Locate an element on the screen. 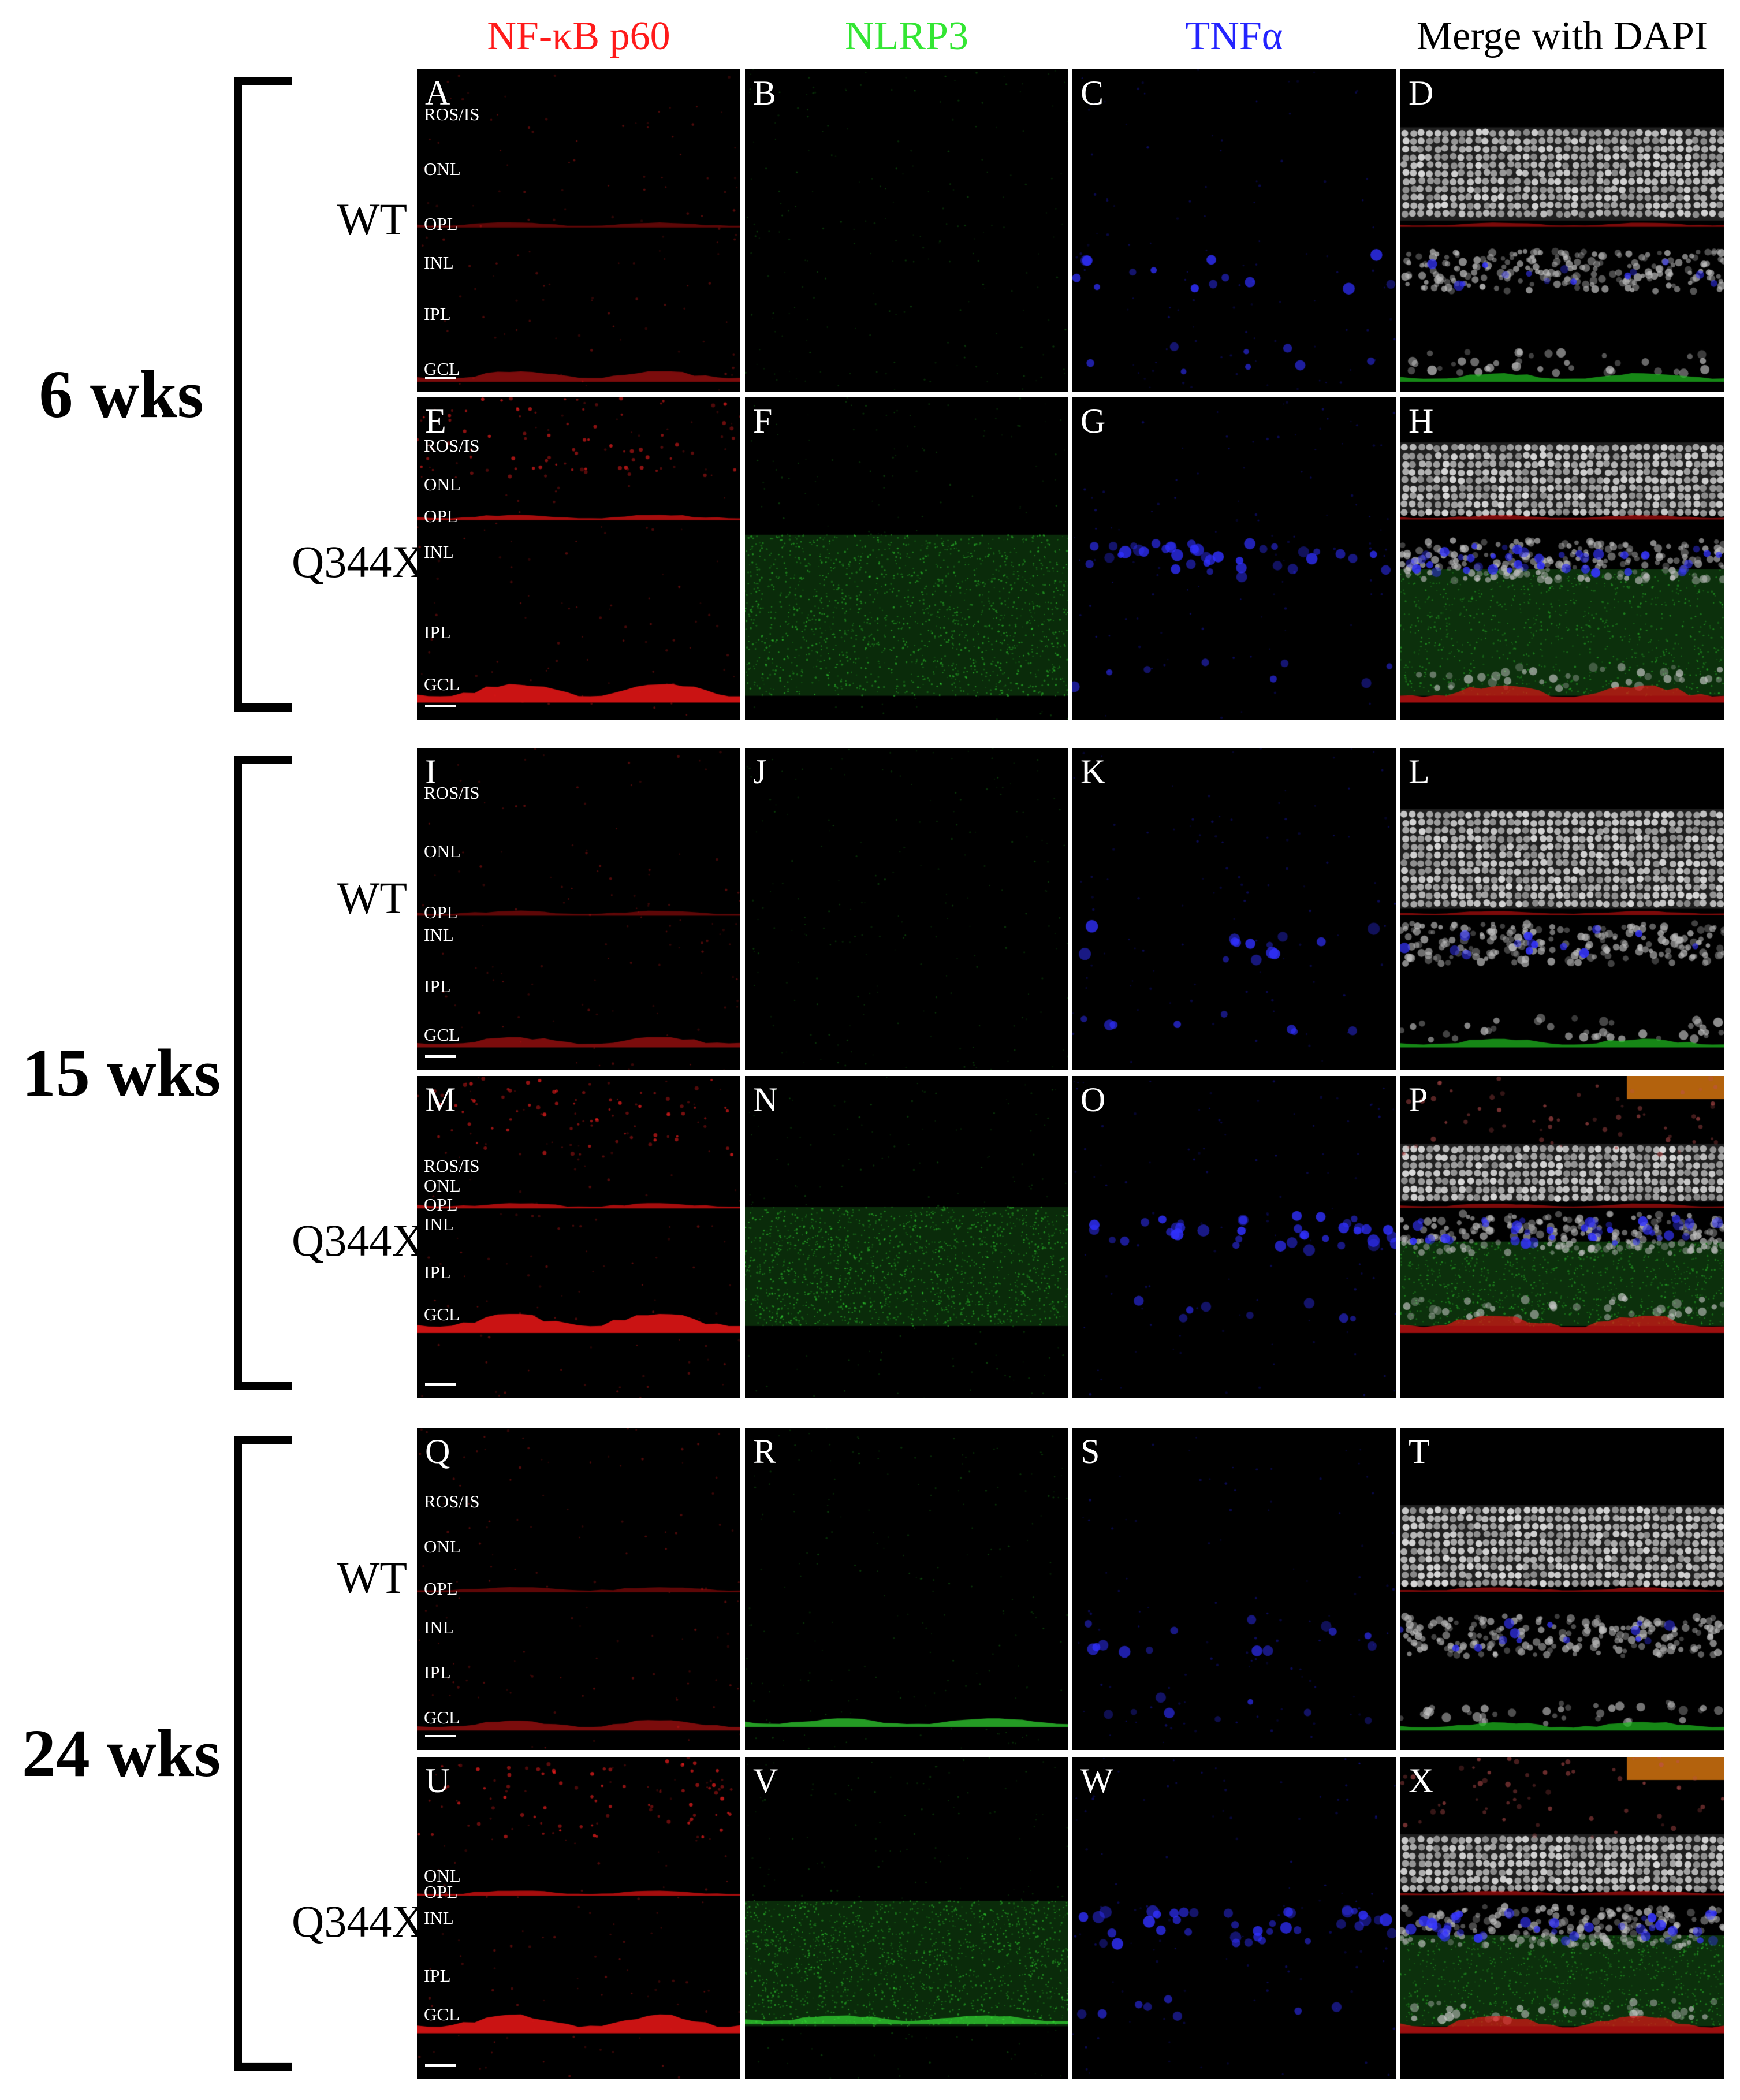 This screenshot has width=1740, height=2100. time-point-label: 24 wks is located at coordinates (121, 1753).